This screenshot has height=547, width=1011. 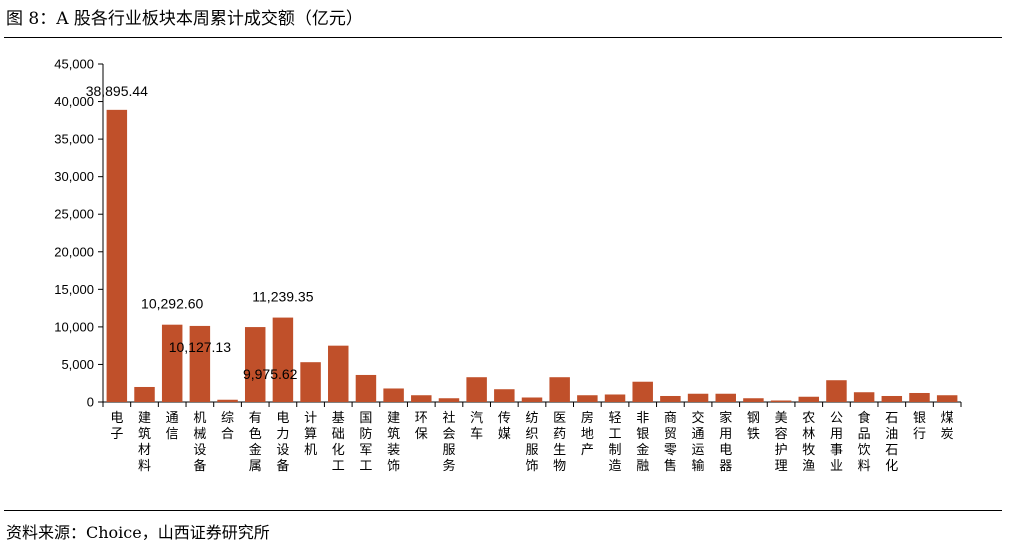 What do you see at coordinates (504, 395) in the screenshot?
I see `bar-传媒` at bounding box center [504, 395].